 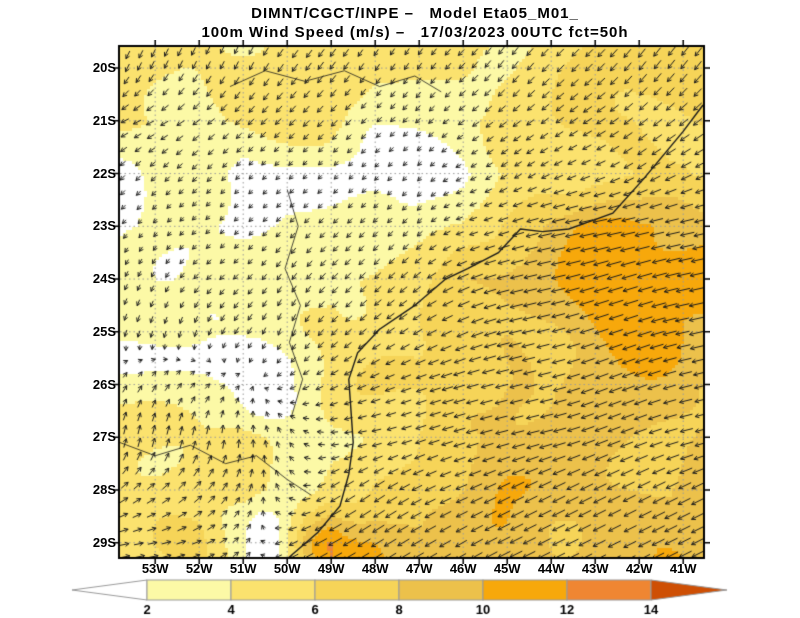 I want to click on lon-tick-label: 48W, so click(x=375, y=568).